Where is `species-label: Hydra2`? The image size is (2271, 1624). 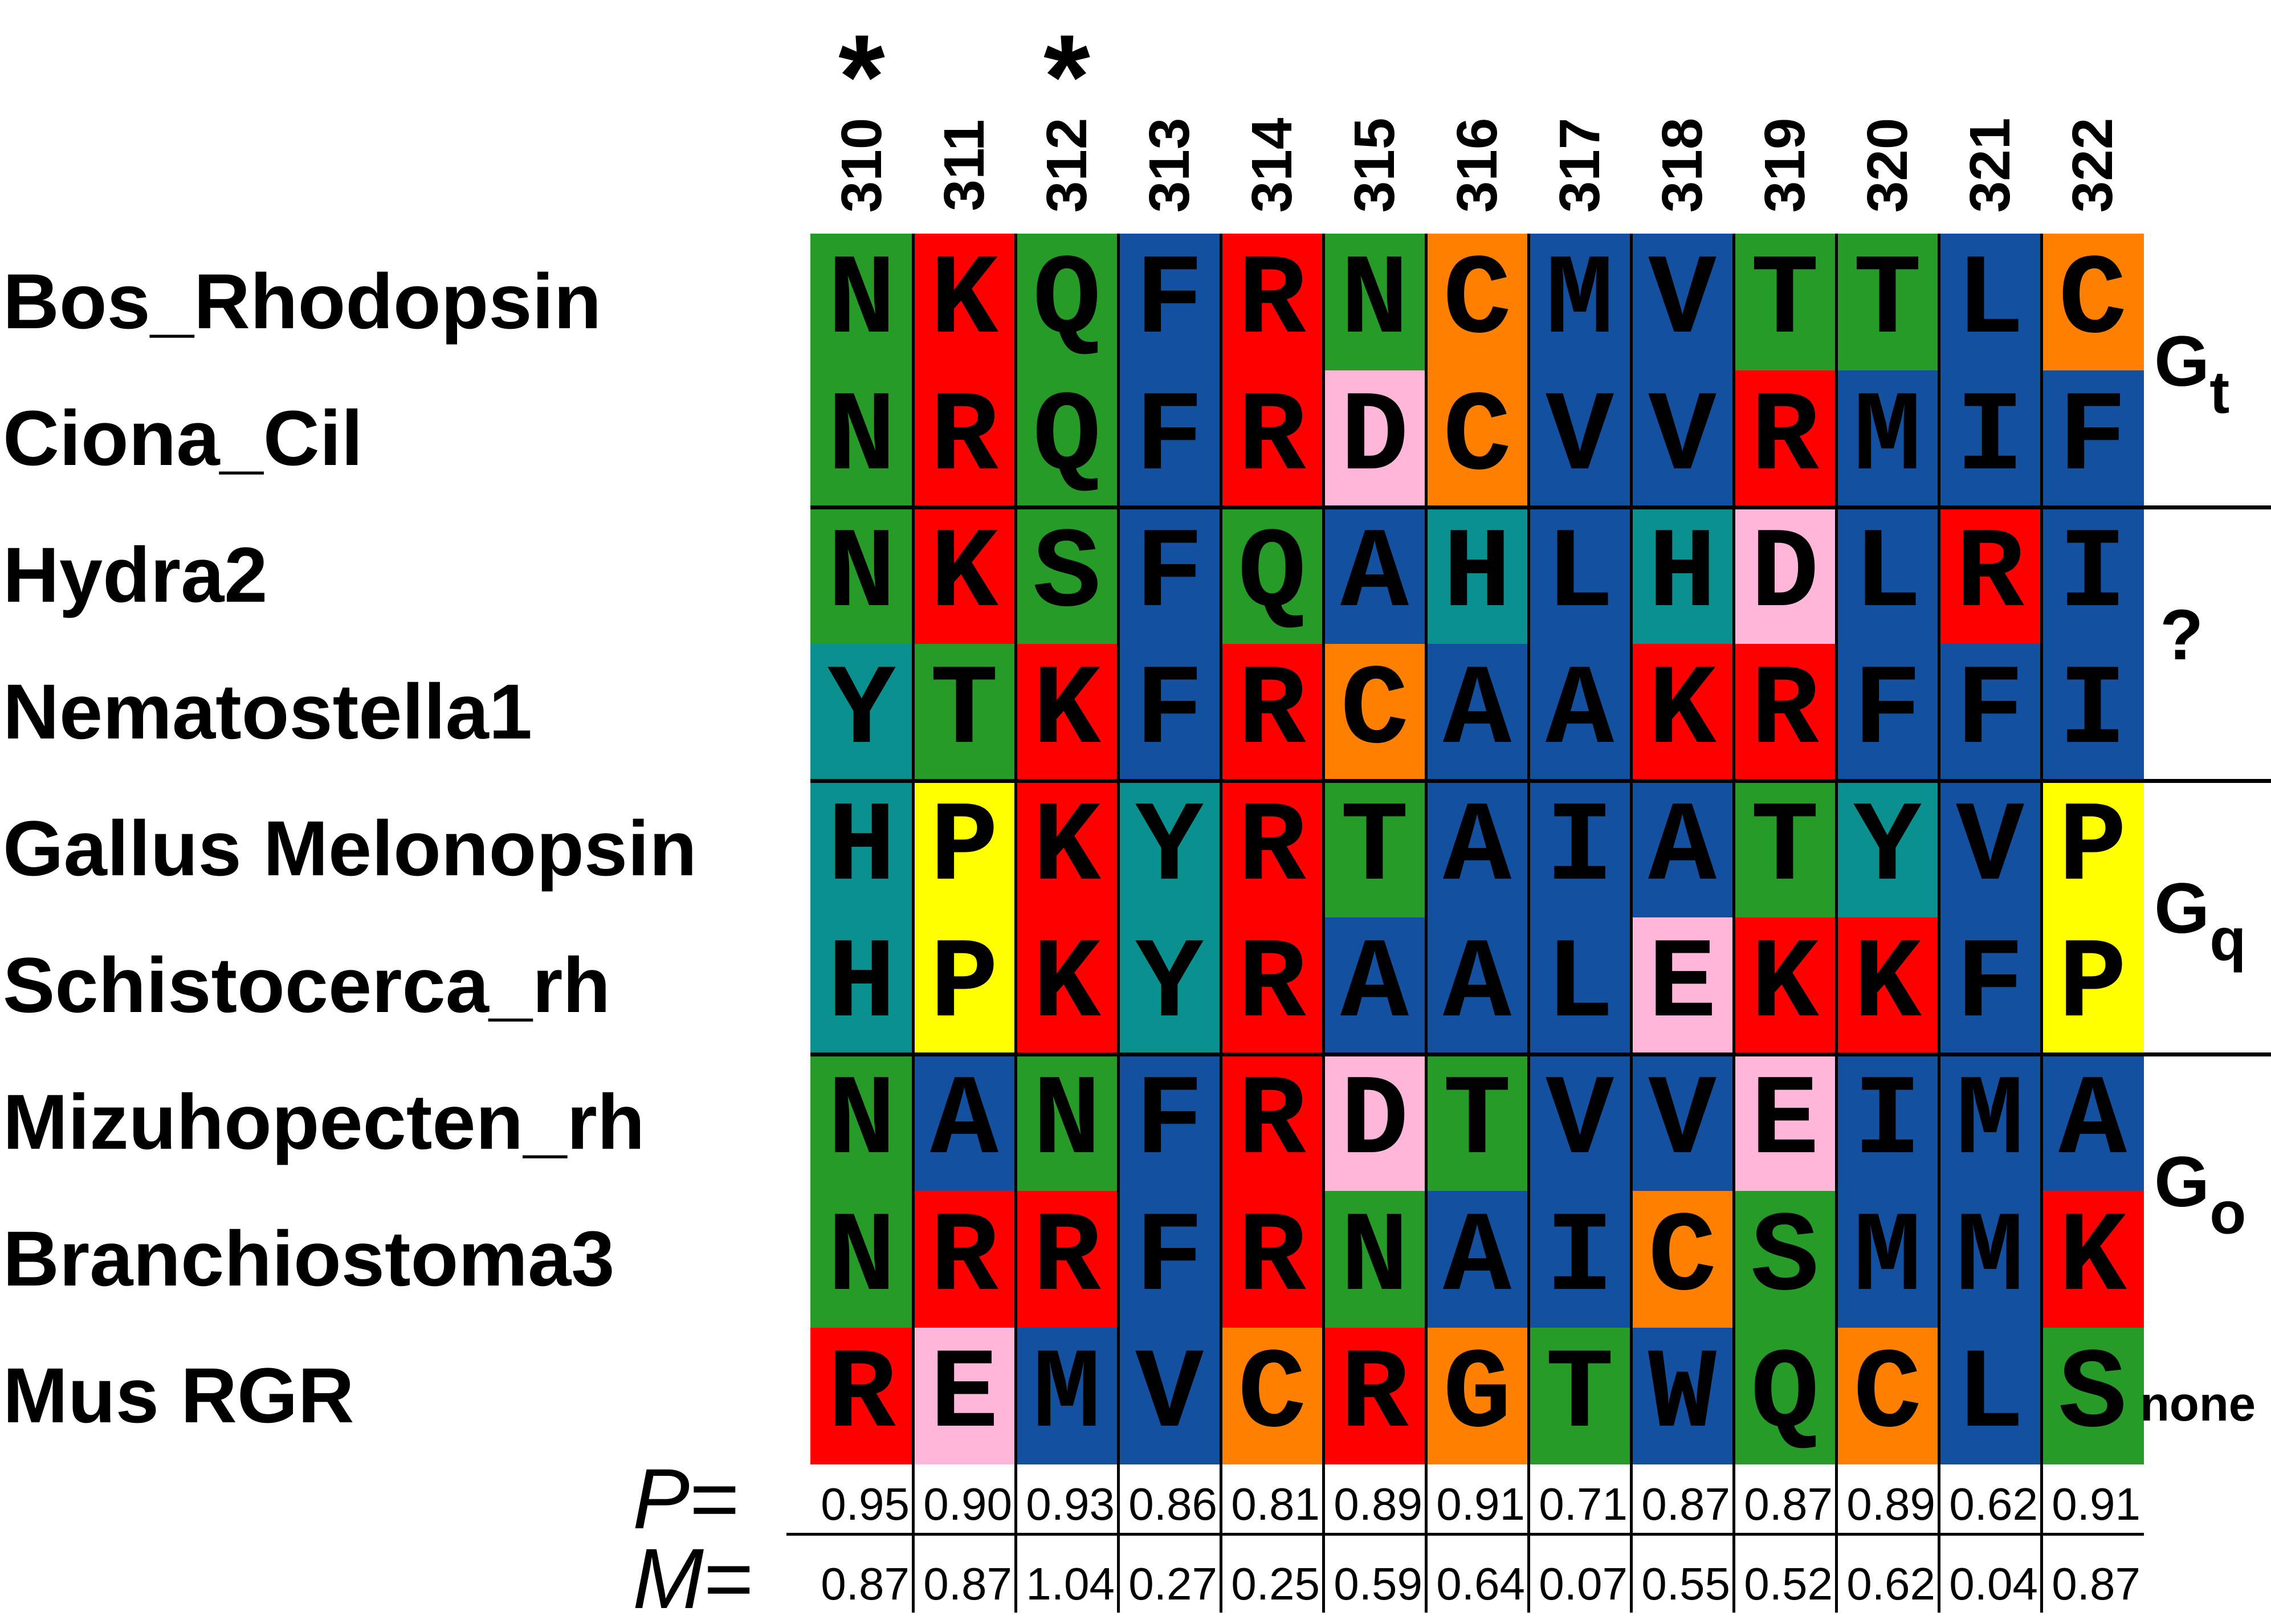
species-label: Hydra2 is located at coordinates (135, 576).